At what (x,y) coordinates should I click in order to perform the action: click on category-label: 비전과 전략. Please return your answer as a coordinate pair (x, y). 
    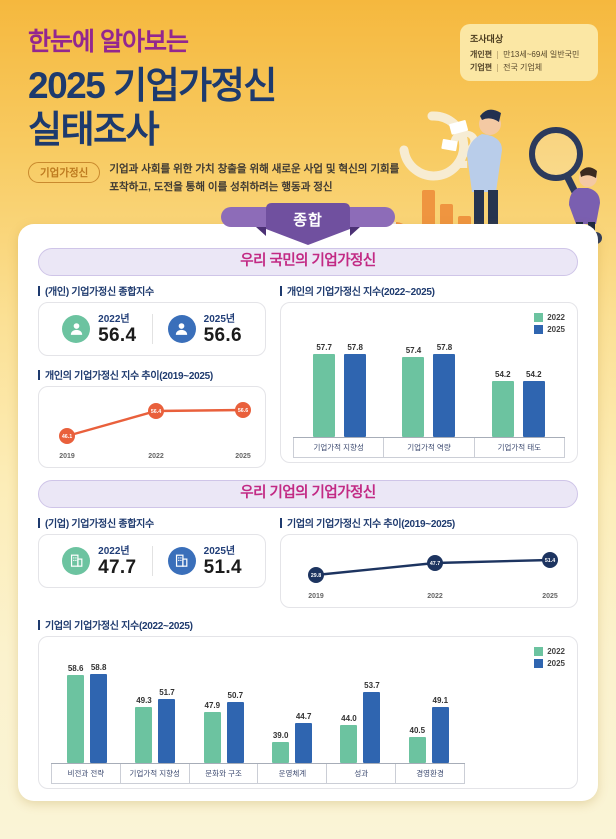
    Looking at the image, I should click on (86, 773).